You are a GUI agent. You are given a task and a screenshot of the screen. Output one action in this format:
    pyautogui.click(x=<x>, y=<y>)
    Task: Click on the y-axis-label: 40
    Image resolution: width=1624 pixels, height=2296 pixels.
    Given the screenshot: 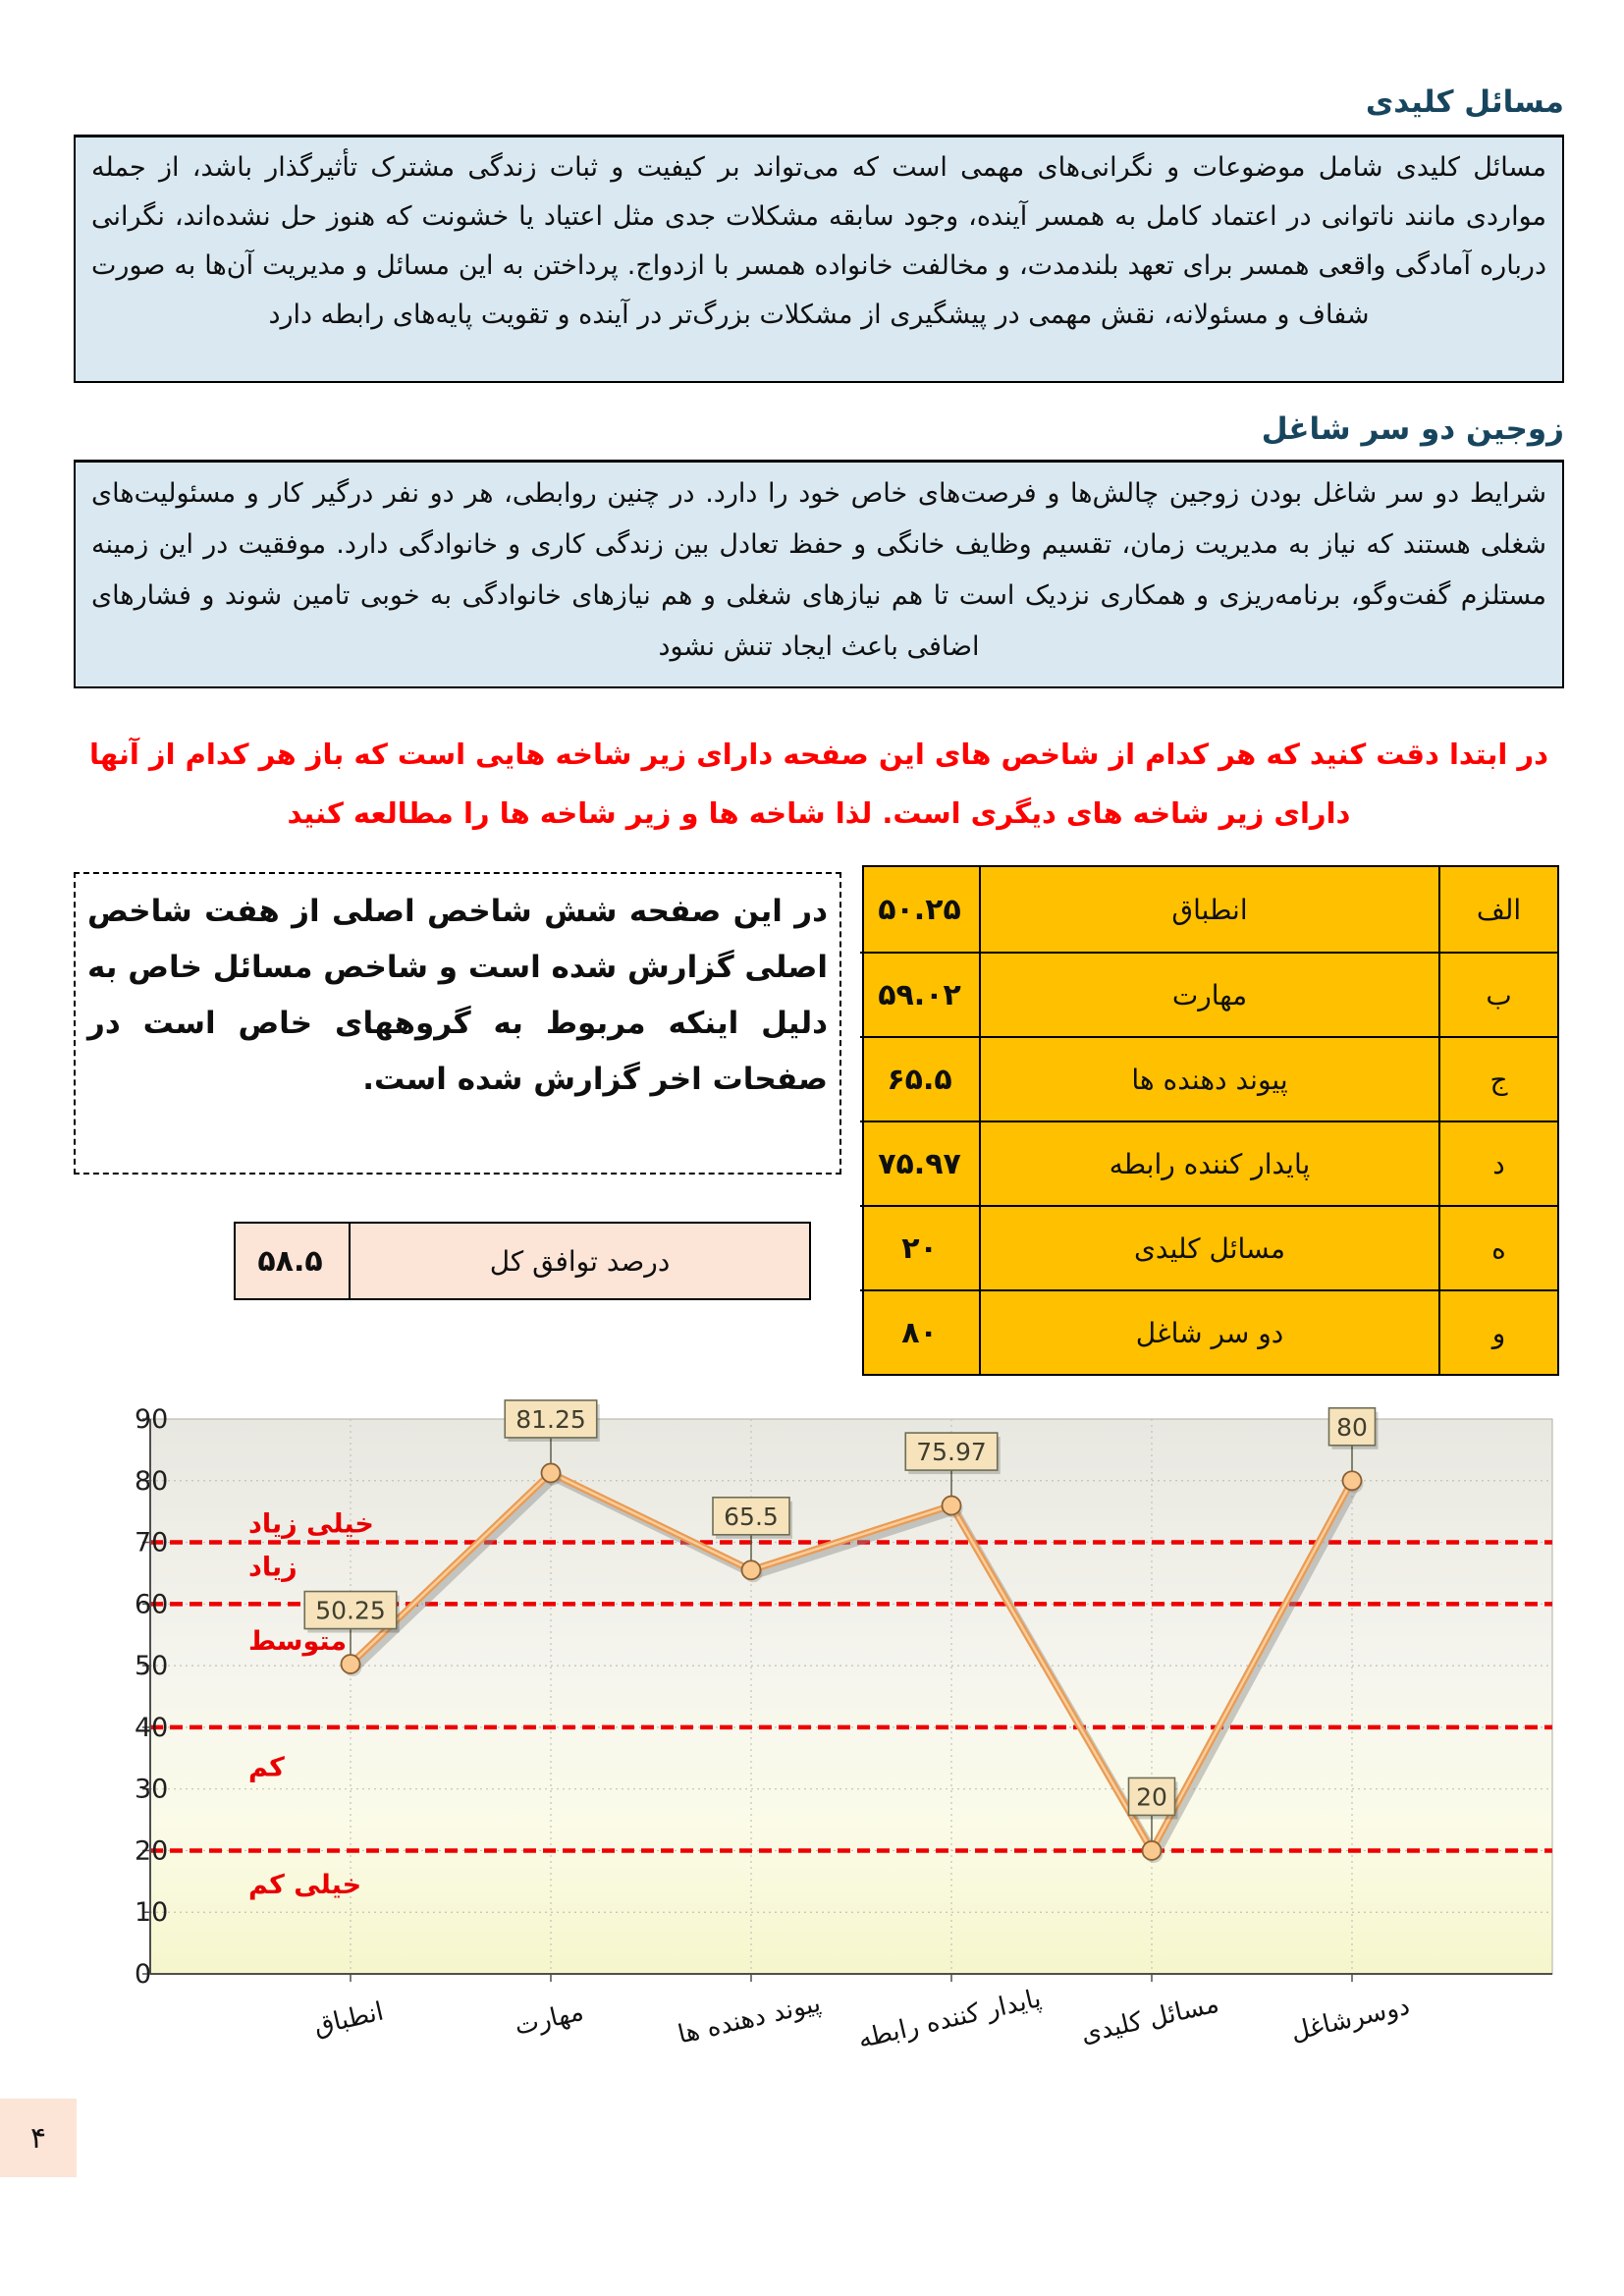 What is the action you would take?
    pyautogui.click(x=151, y=1728)
    